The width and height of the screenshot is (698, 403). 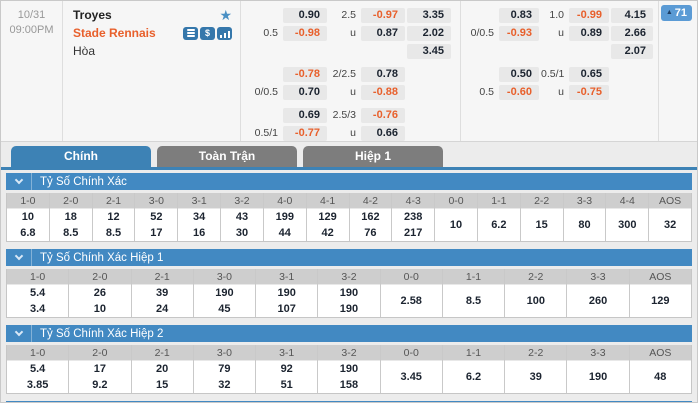 What do you see at coordinates (519, 15) in the screenshot?
I see `handicap-odds: 0.83` at bounding box center [519, 15].